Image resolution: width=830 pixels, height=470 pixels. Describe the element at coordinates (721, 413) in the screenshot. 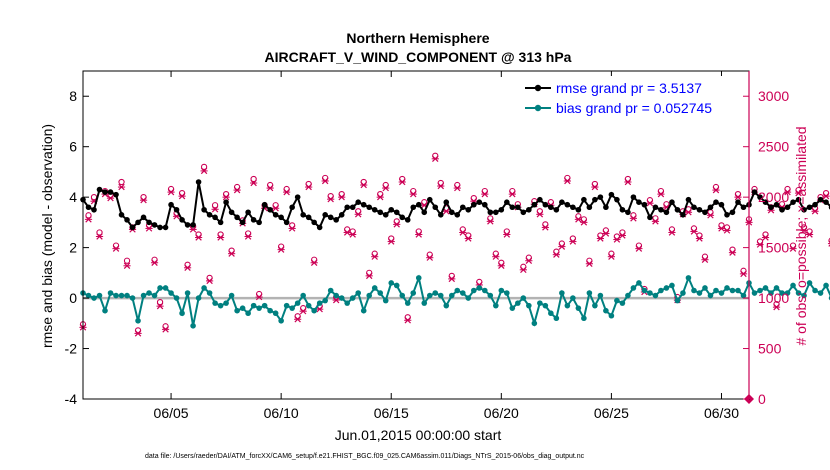

I see `x-tick-label: 06/30` at that location.